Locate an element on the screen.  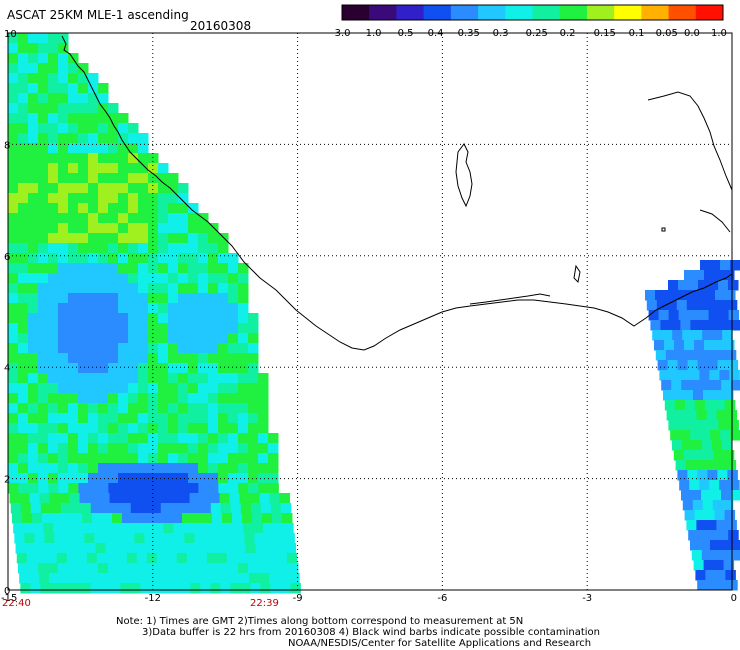
coastline-small-lake is located at coordinates (464, 175).